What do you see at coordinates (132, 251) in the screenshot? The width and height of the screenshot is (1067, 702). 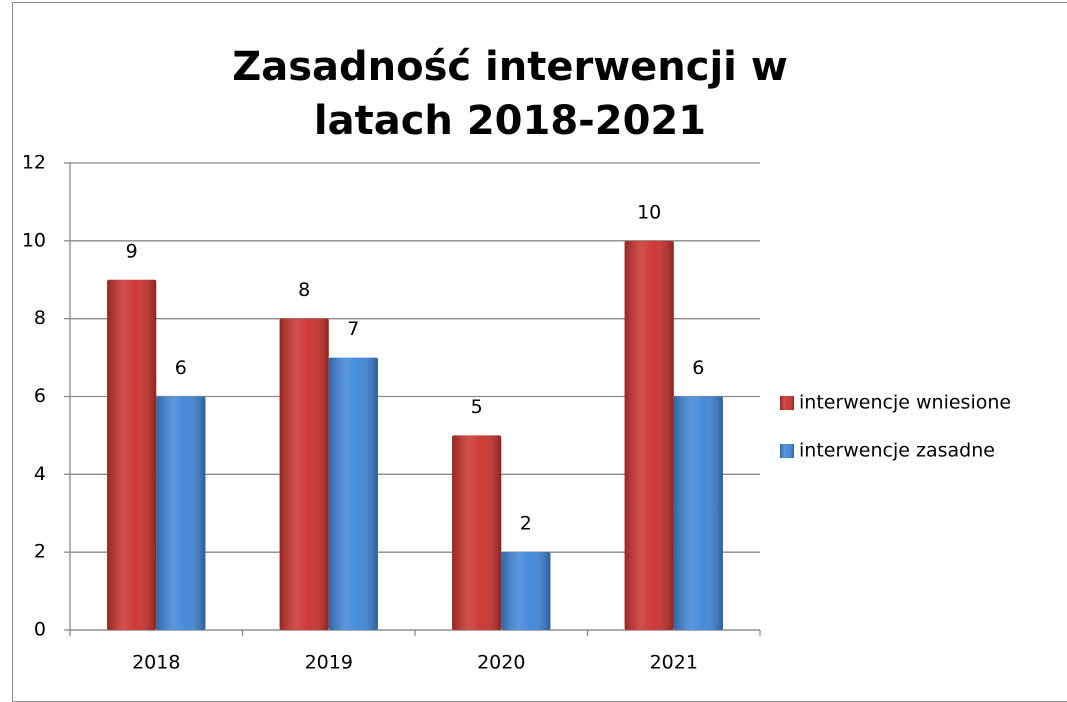 I see `data-label: 9` at bounding box center [132, 251].